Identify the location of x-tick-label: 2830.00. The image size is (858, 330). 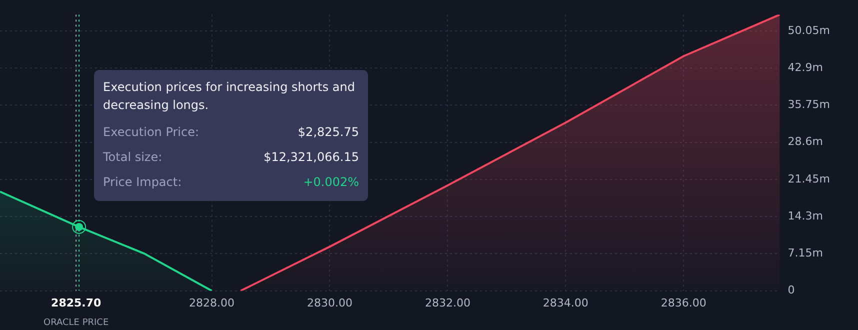
(329, 303).